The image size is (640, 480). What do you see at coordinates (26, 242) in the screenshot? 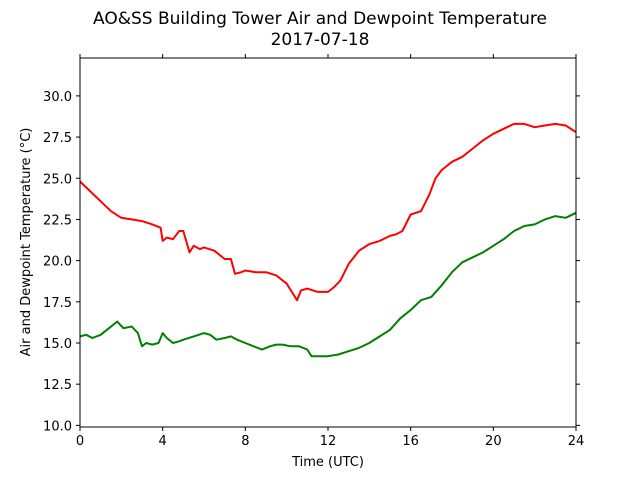
I see `y-axis-label: Air and Dewpoint Temperature (°C)` at bounding box center [26, 242].